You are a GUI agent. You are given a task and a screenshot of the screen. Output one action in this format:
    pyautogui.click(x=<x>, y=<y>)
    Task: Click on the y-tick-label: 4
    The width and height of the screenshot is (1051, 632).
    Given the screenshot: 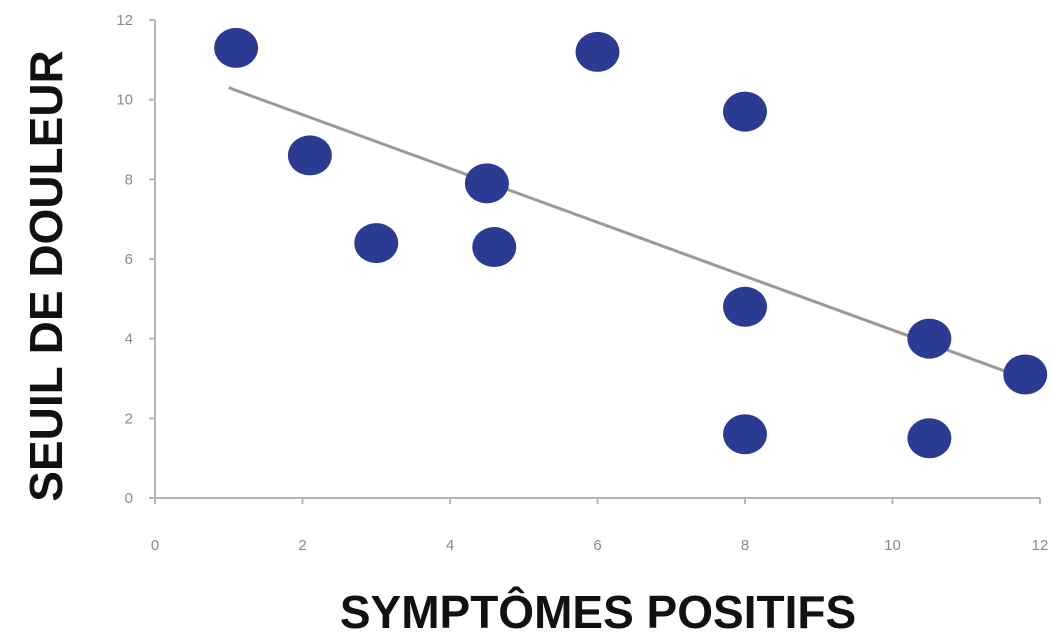 What is the action you would take?
    pyautogui.click(x=129, y=339)
    